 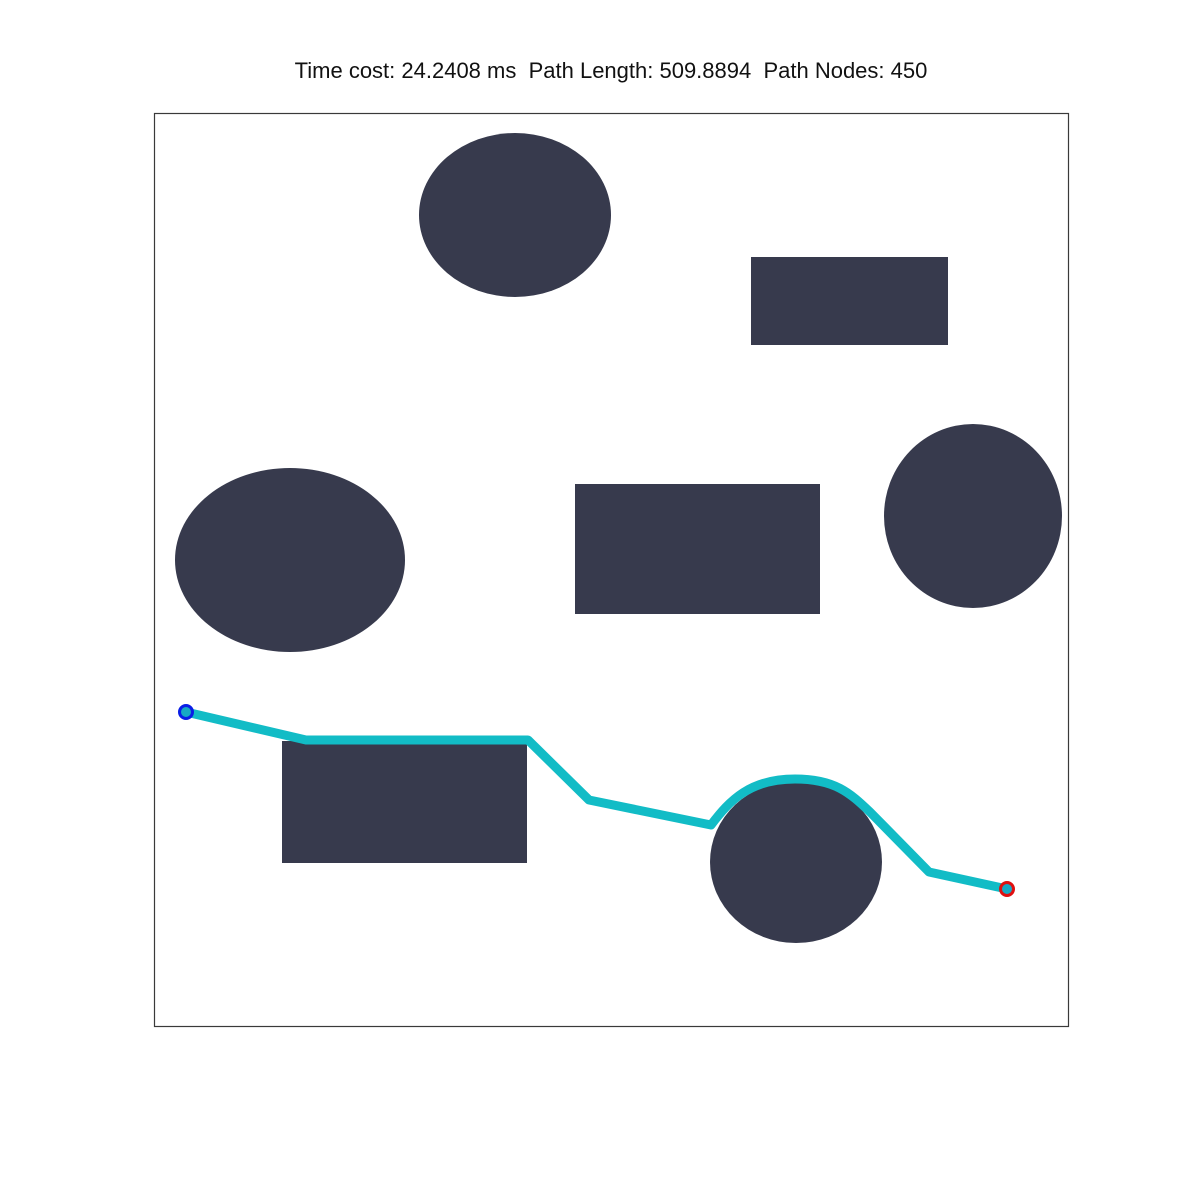 I want to click on goal-point, so click(x=1007, y=889).